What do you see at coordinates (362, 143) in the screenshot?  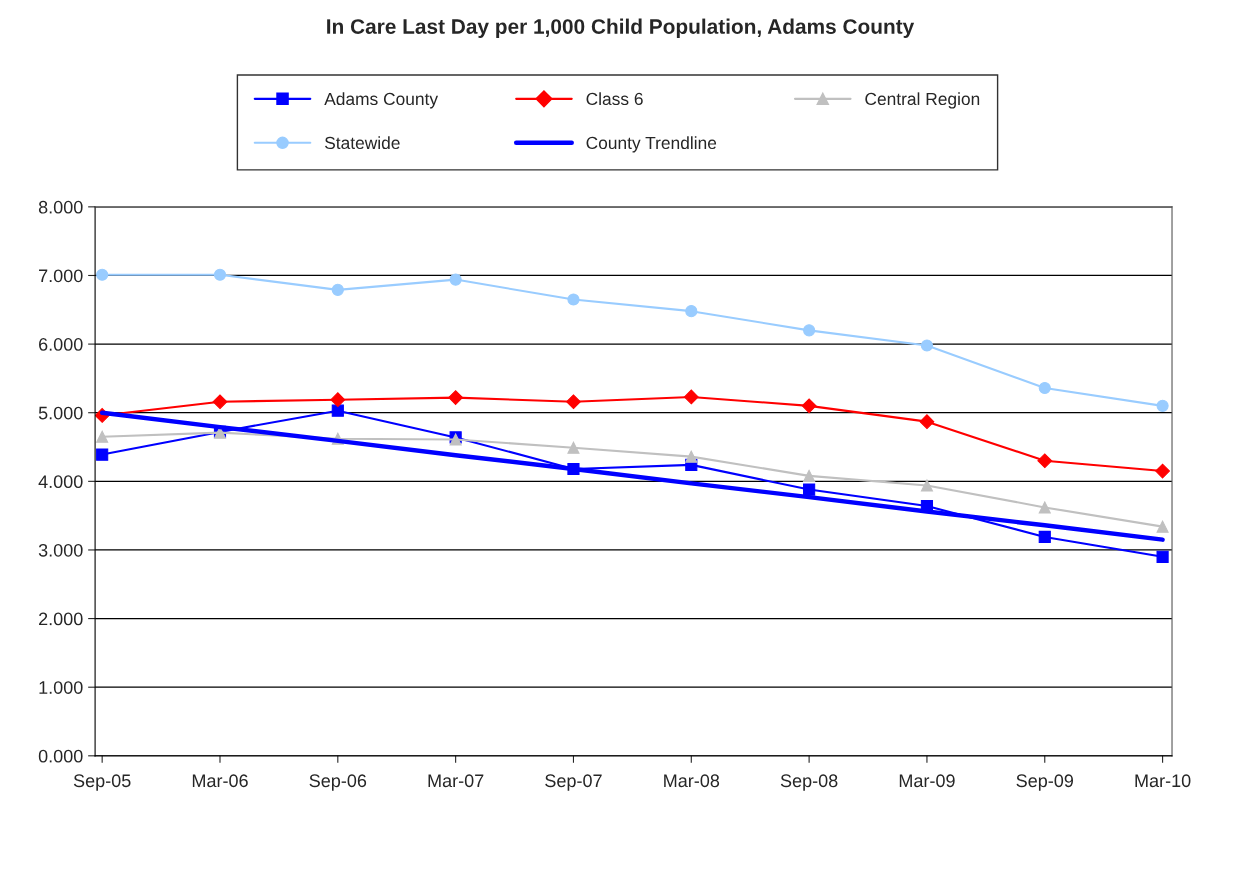 I see `legend-label: Statewide` at bounding box center [362, 143].